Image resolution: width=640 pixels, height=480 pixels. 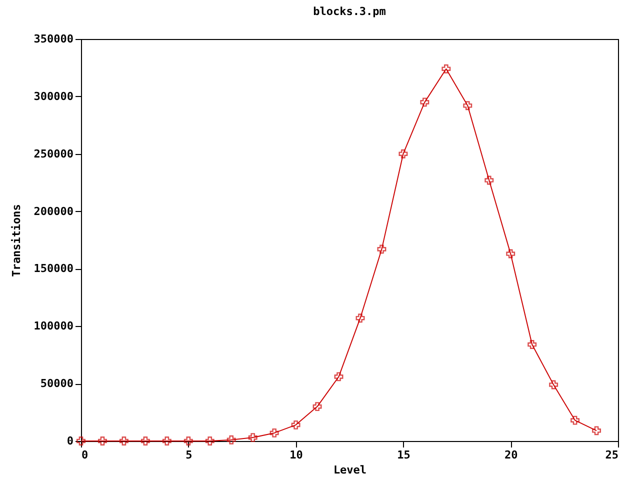 I want to click on y-tick-label: 300000, so click(x=54, y=96).